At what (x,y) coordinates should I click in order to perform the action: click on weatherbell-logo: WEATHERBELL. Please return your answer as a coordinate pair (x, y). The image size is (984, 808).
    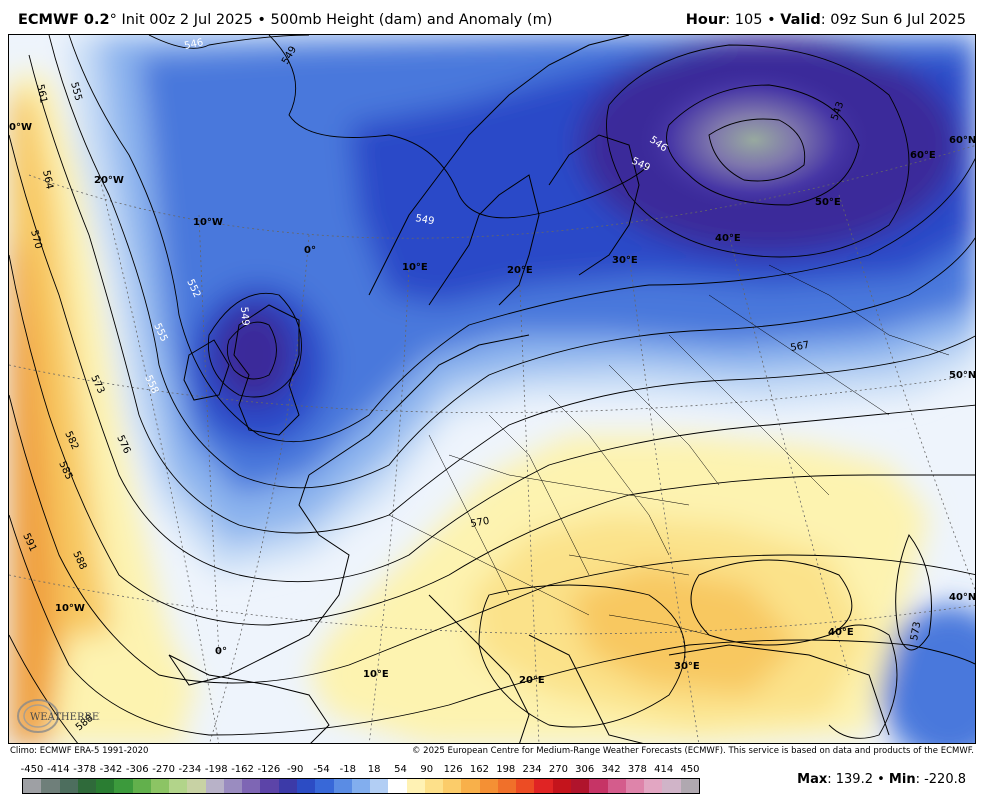
    Looking at the image, I should click on (63, 716).